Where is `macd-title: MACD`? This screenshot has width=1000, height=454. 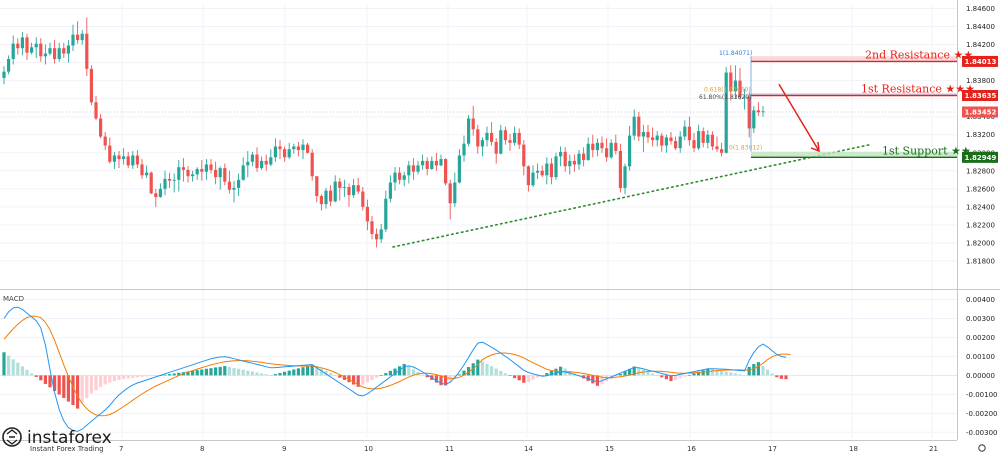
macd-title: MACD is located at coordinates (13, 299).